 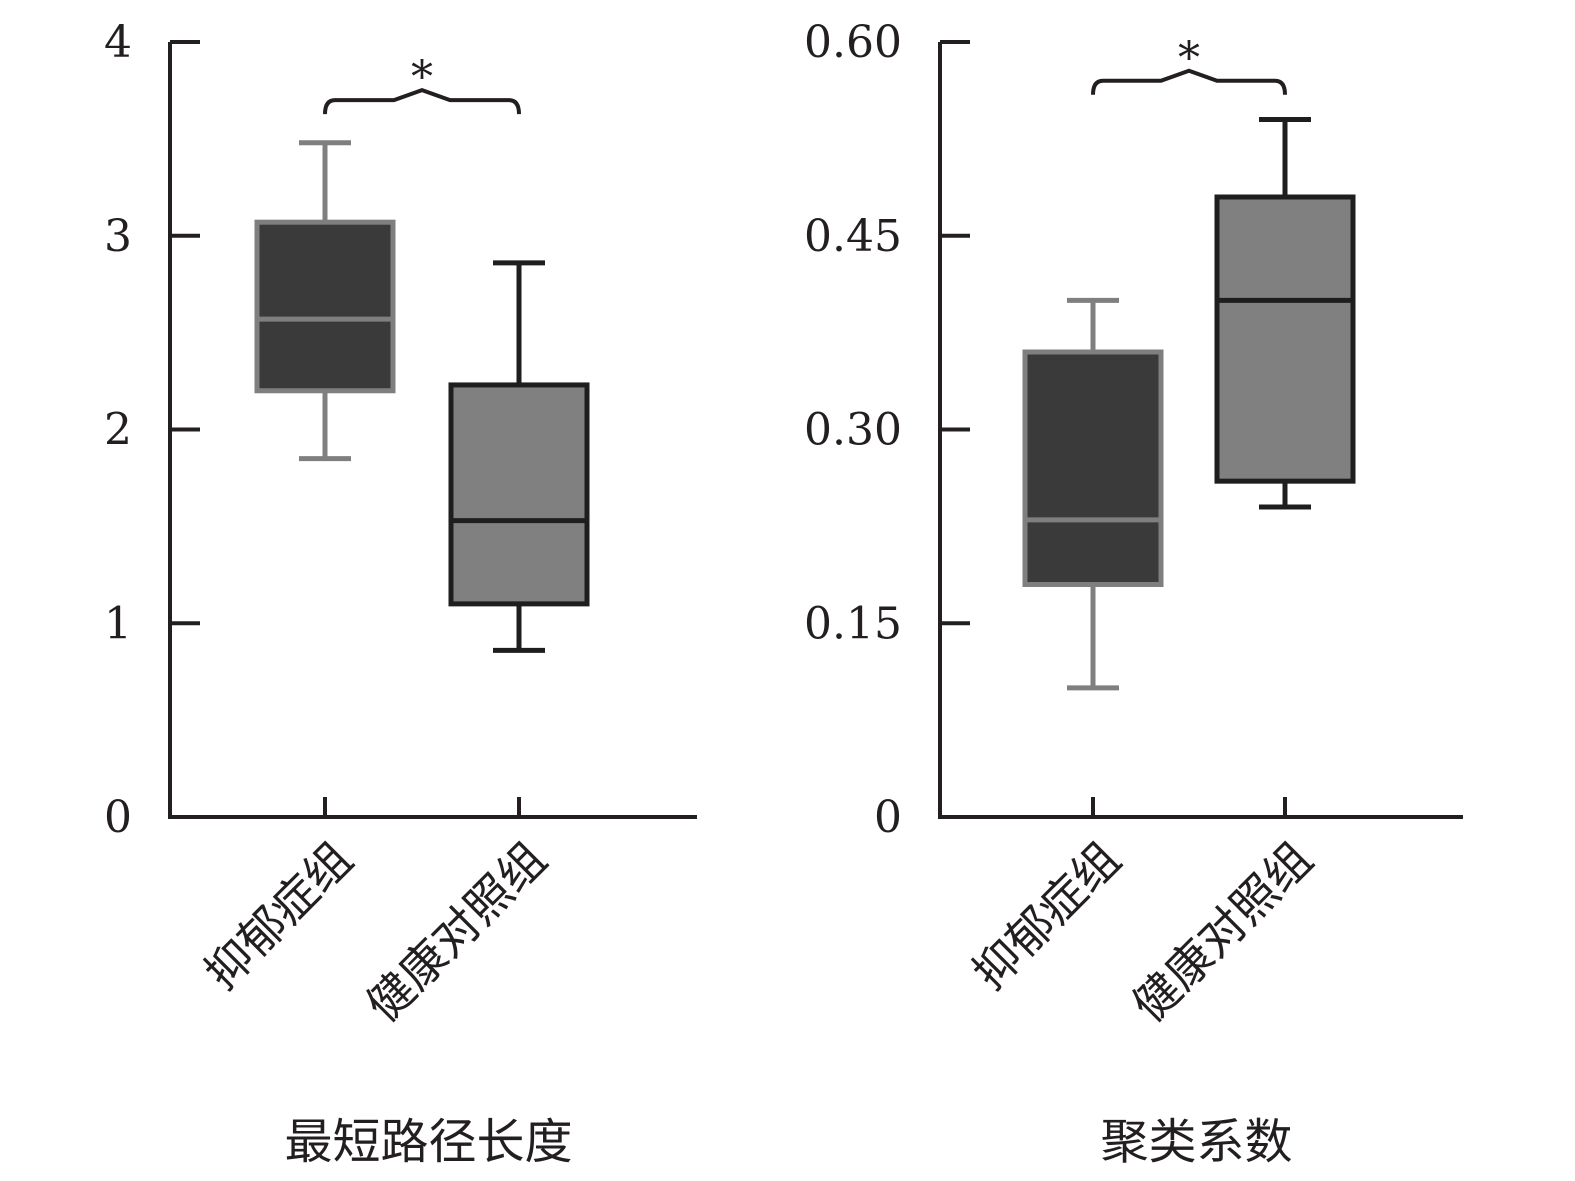 What do you see at coordinates (118, 623) in the screenshot?
I see `y-tick-label: 1` at bounding box center [118, 623].